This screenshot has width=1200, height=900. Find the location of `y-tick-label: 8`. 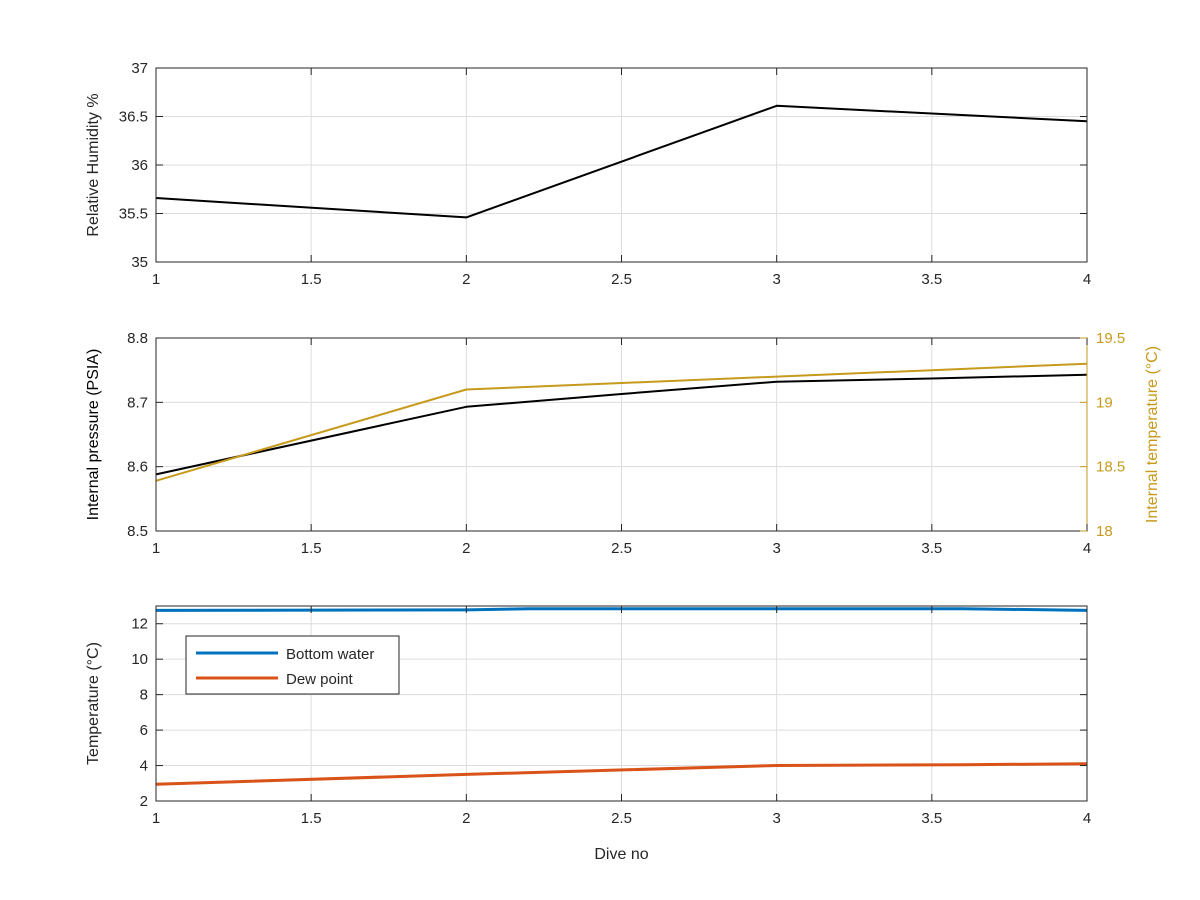

y-tick-label: 8 is located at coordinates (144, 695).